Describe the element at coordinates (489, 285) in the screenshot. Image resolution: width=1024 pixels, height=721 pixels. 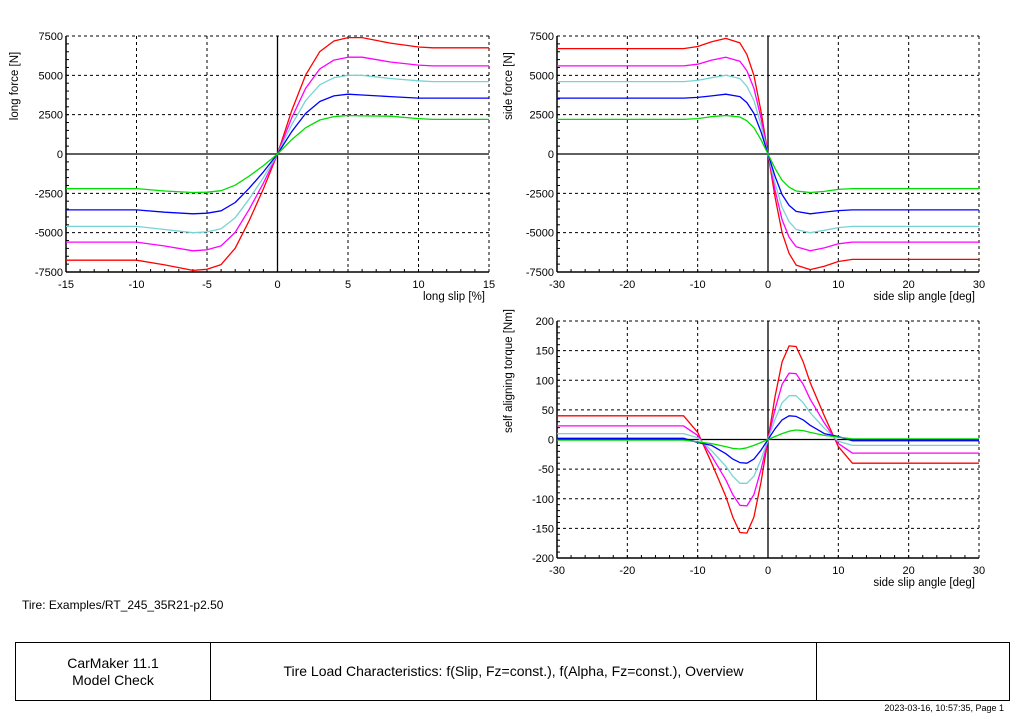
I see `x-tick-label: 15` at that location.